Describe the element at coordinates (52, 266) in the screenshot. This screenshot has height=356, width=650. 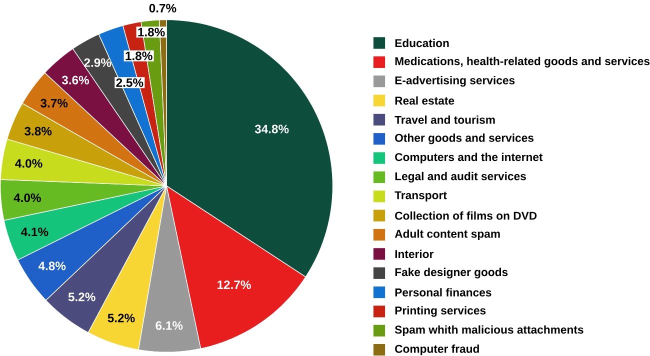
I see `data-label: 4.8%` at that location.